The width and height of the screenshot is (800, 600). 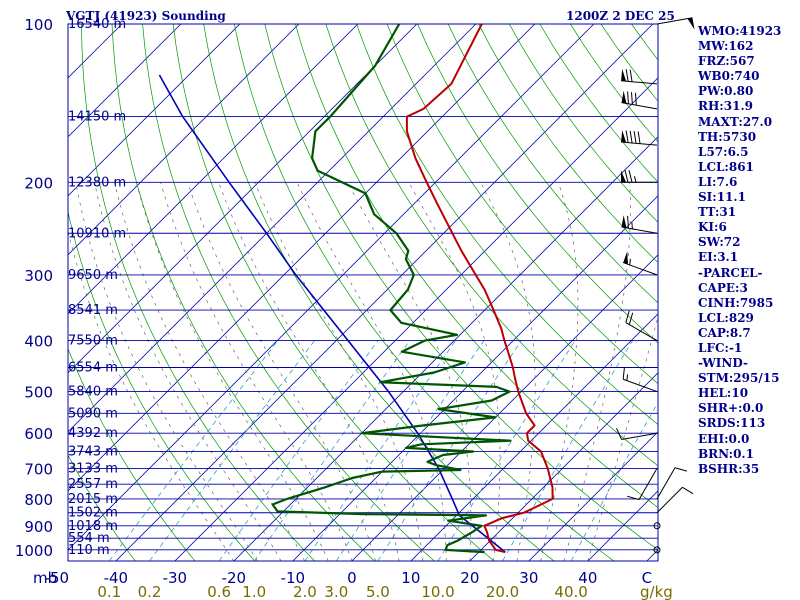 I want to click on height-label: 2557 m, so click(x=93, y=484).